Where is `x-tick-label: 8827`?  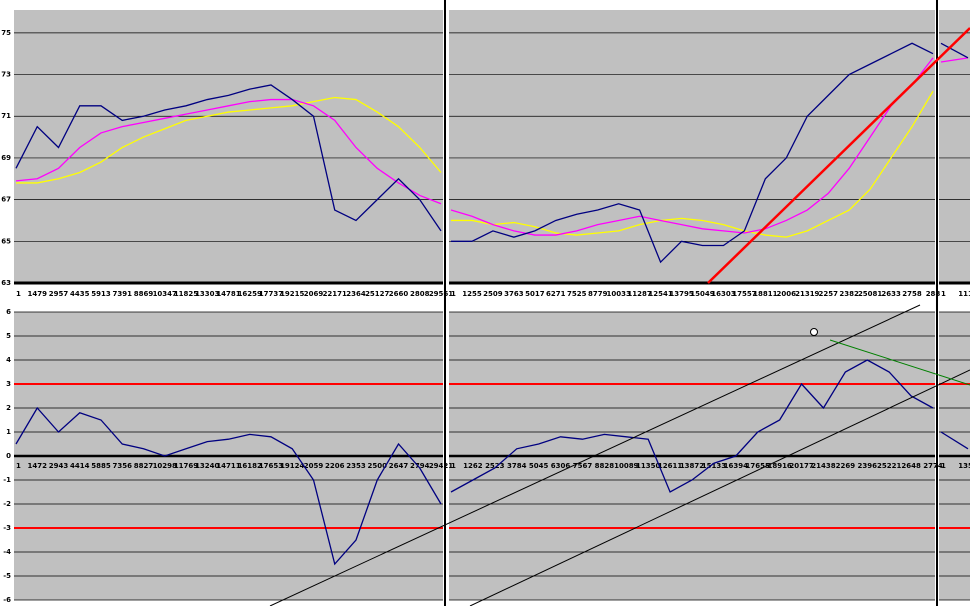
x-tick-label: 8827 is located at coordinates (144, 466).